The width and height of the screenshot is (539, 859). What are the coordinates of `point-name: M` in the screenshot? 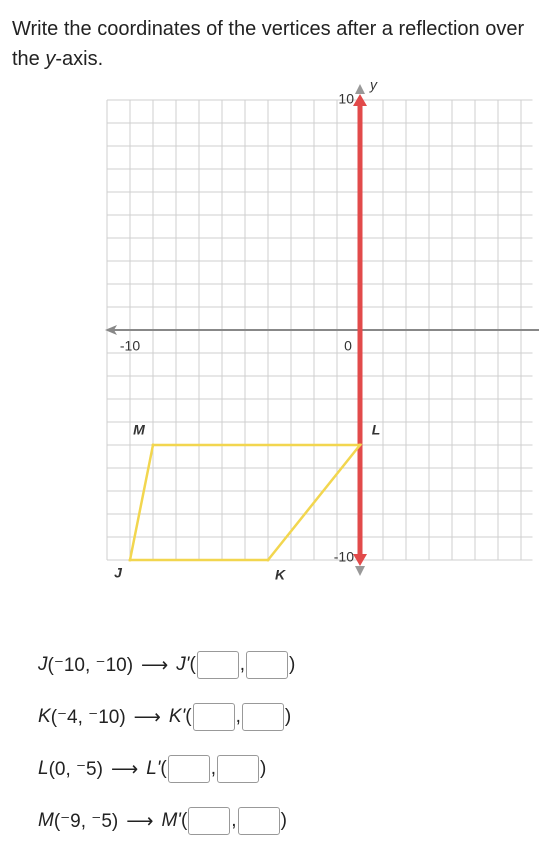 It's located at (46, 820).